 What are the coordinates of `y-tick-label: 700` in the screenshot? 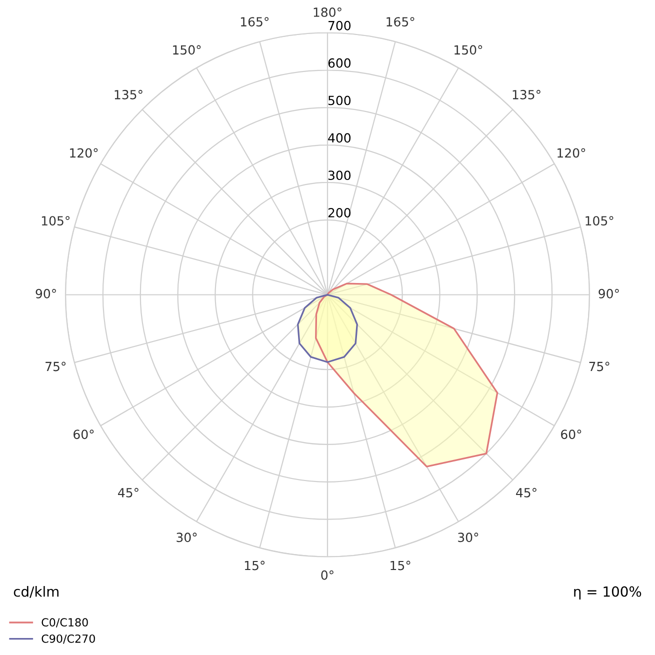 It's located at (339, 25).